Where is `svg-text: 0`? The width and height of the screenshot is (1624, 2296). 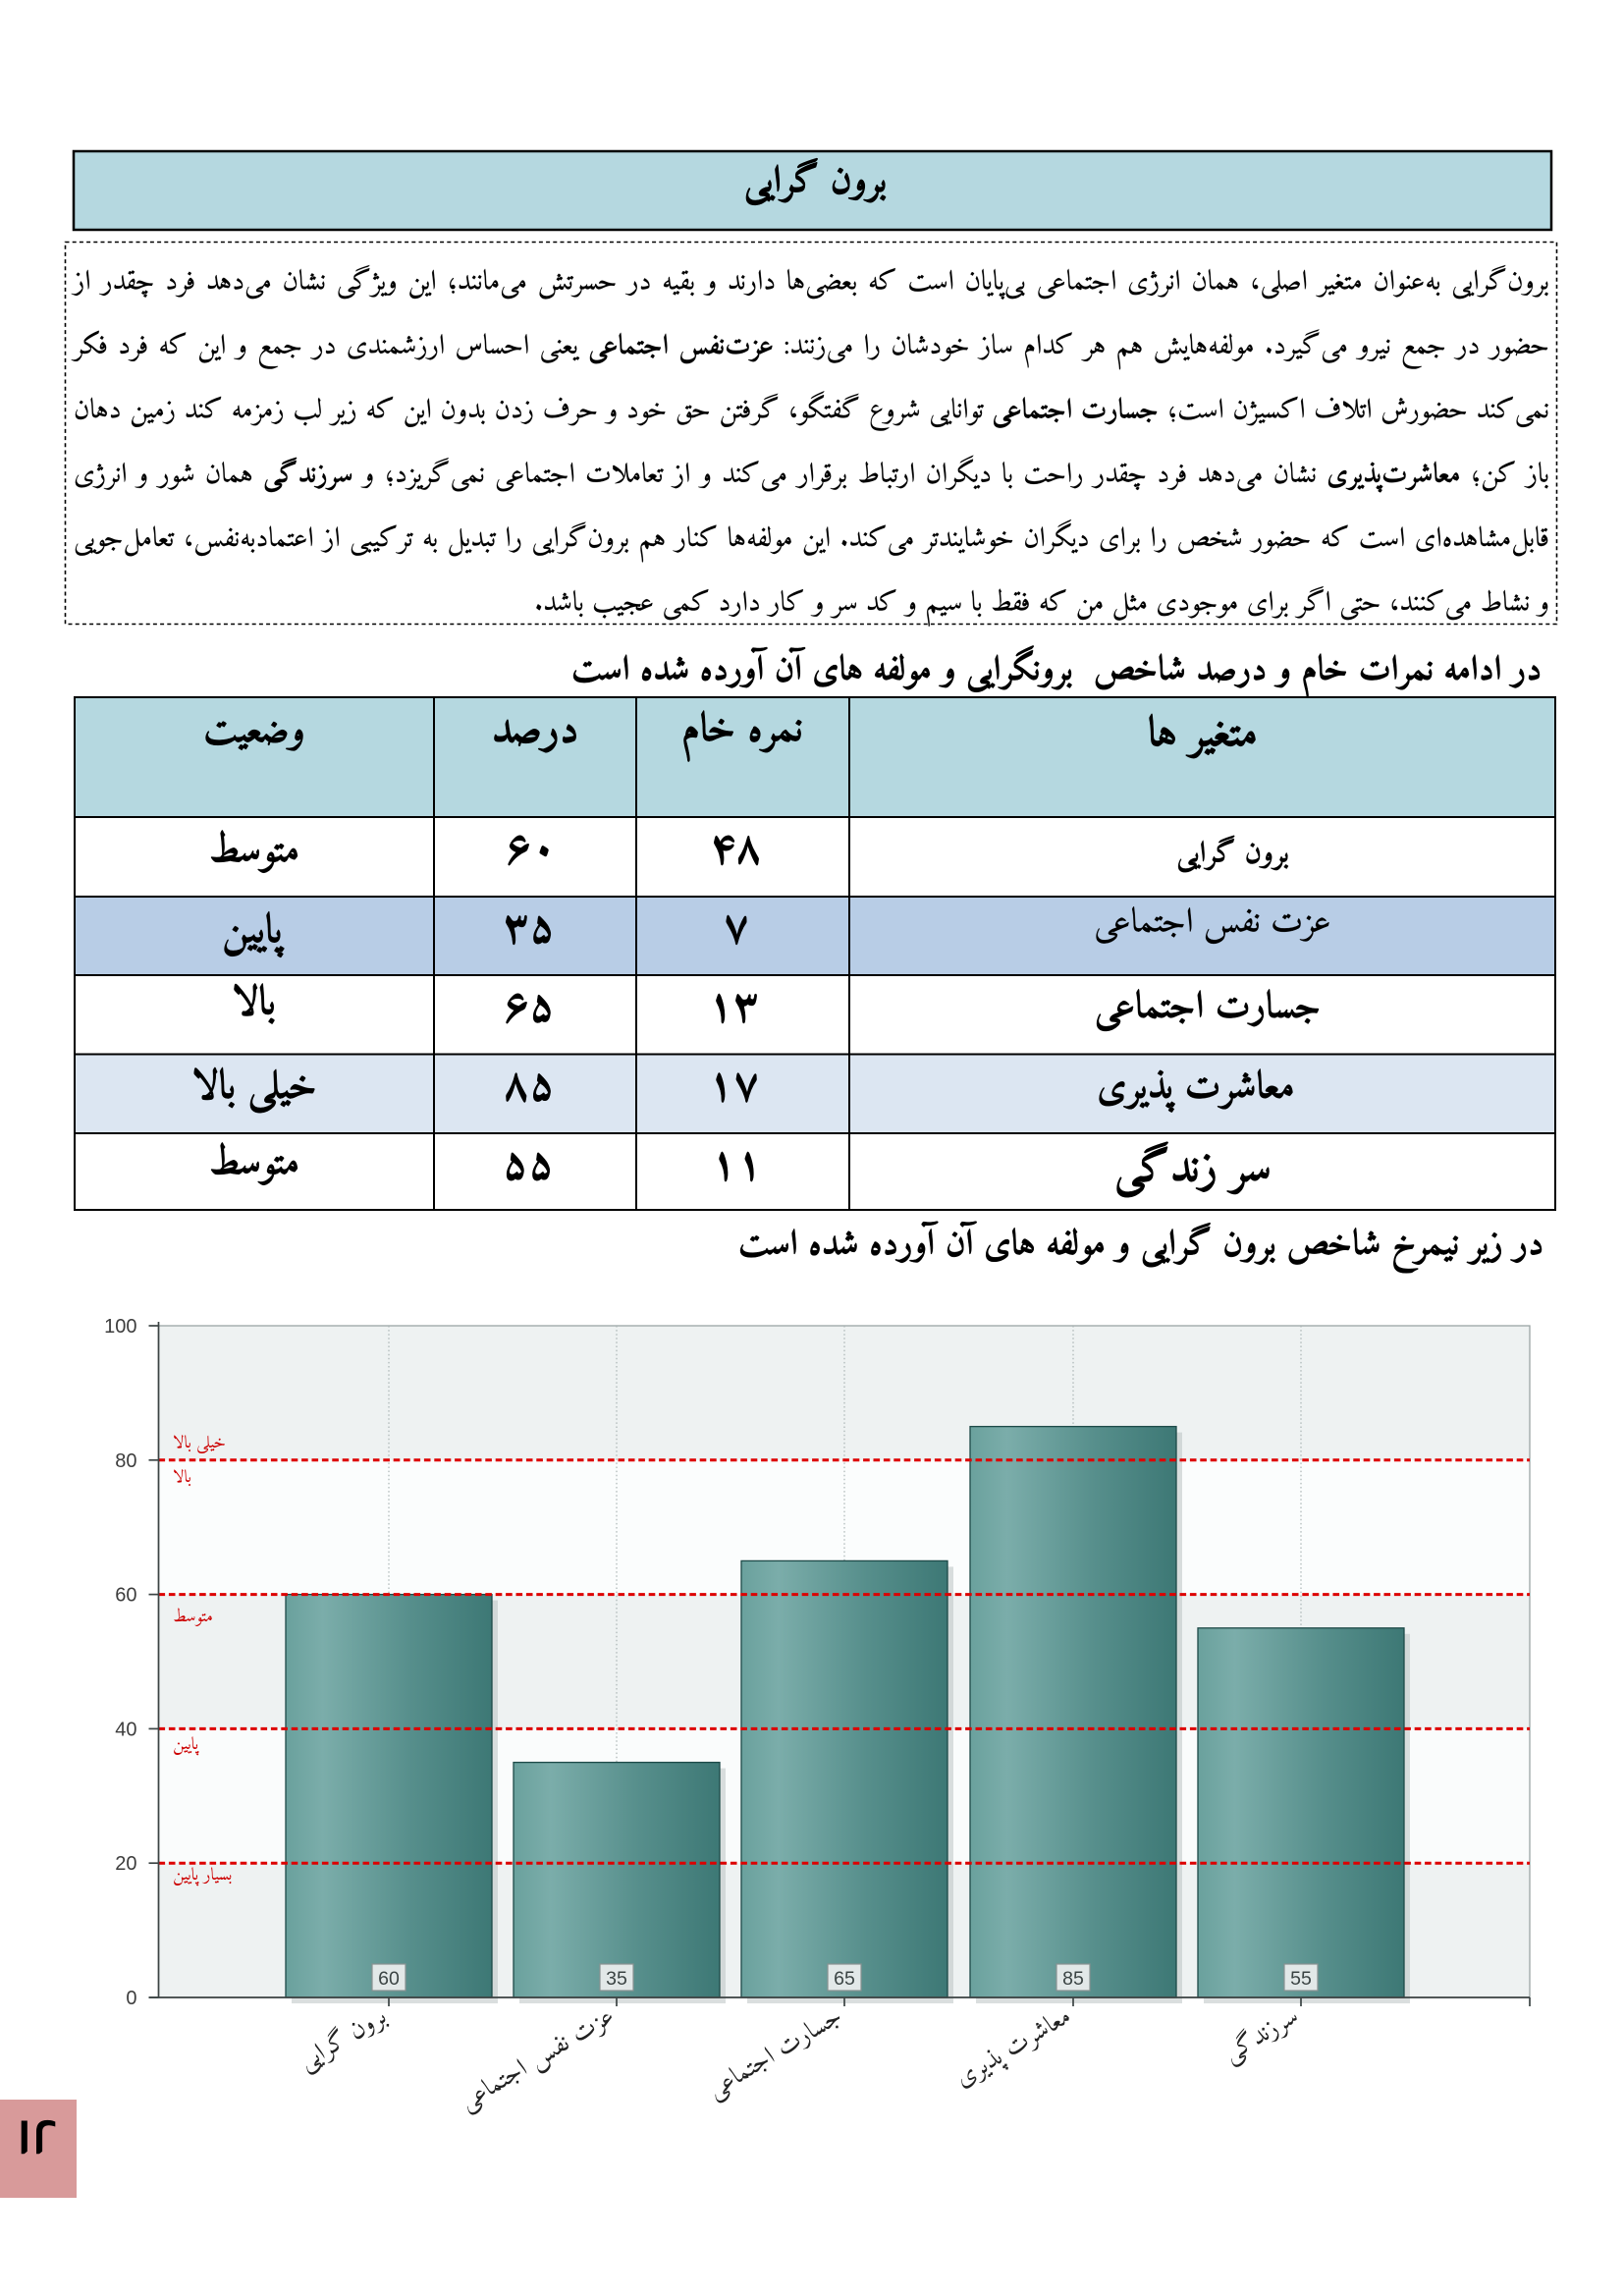
svg-text: 0 is located at coordinates (131, 1998).